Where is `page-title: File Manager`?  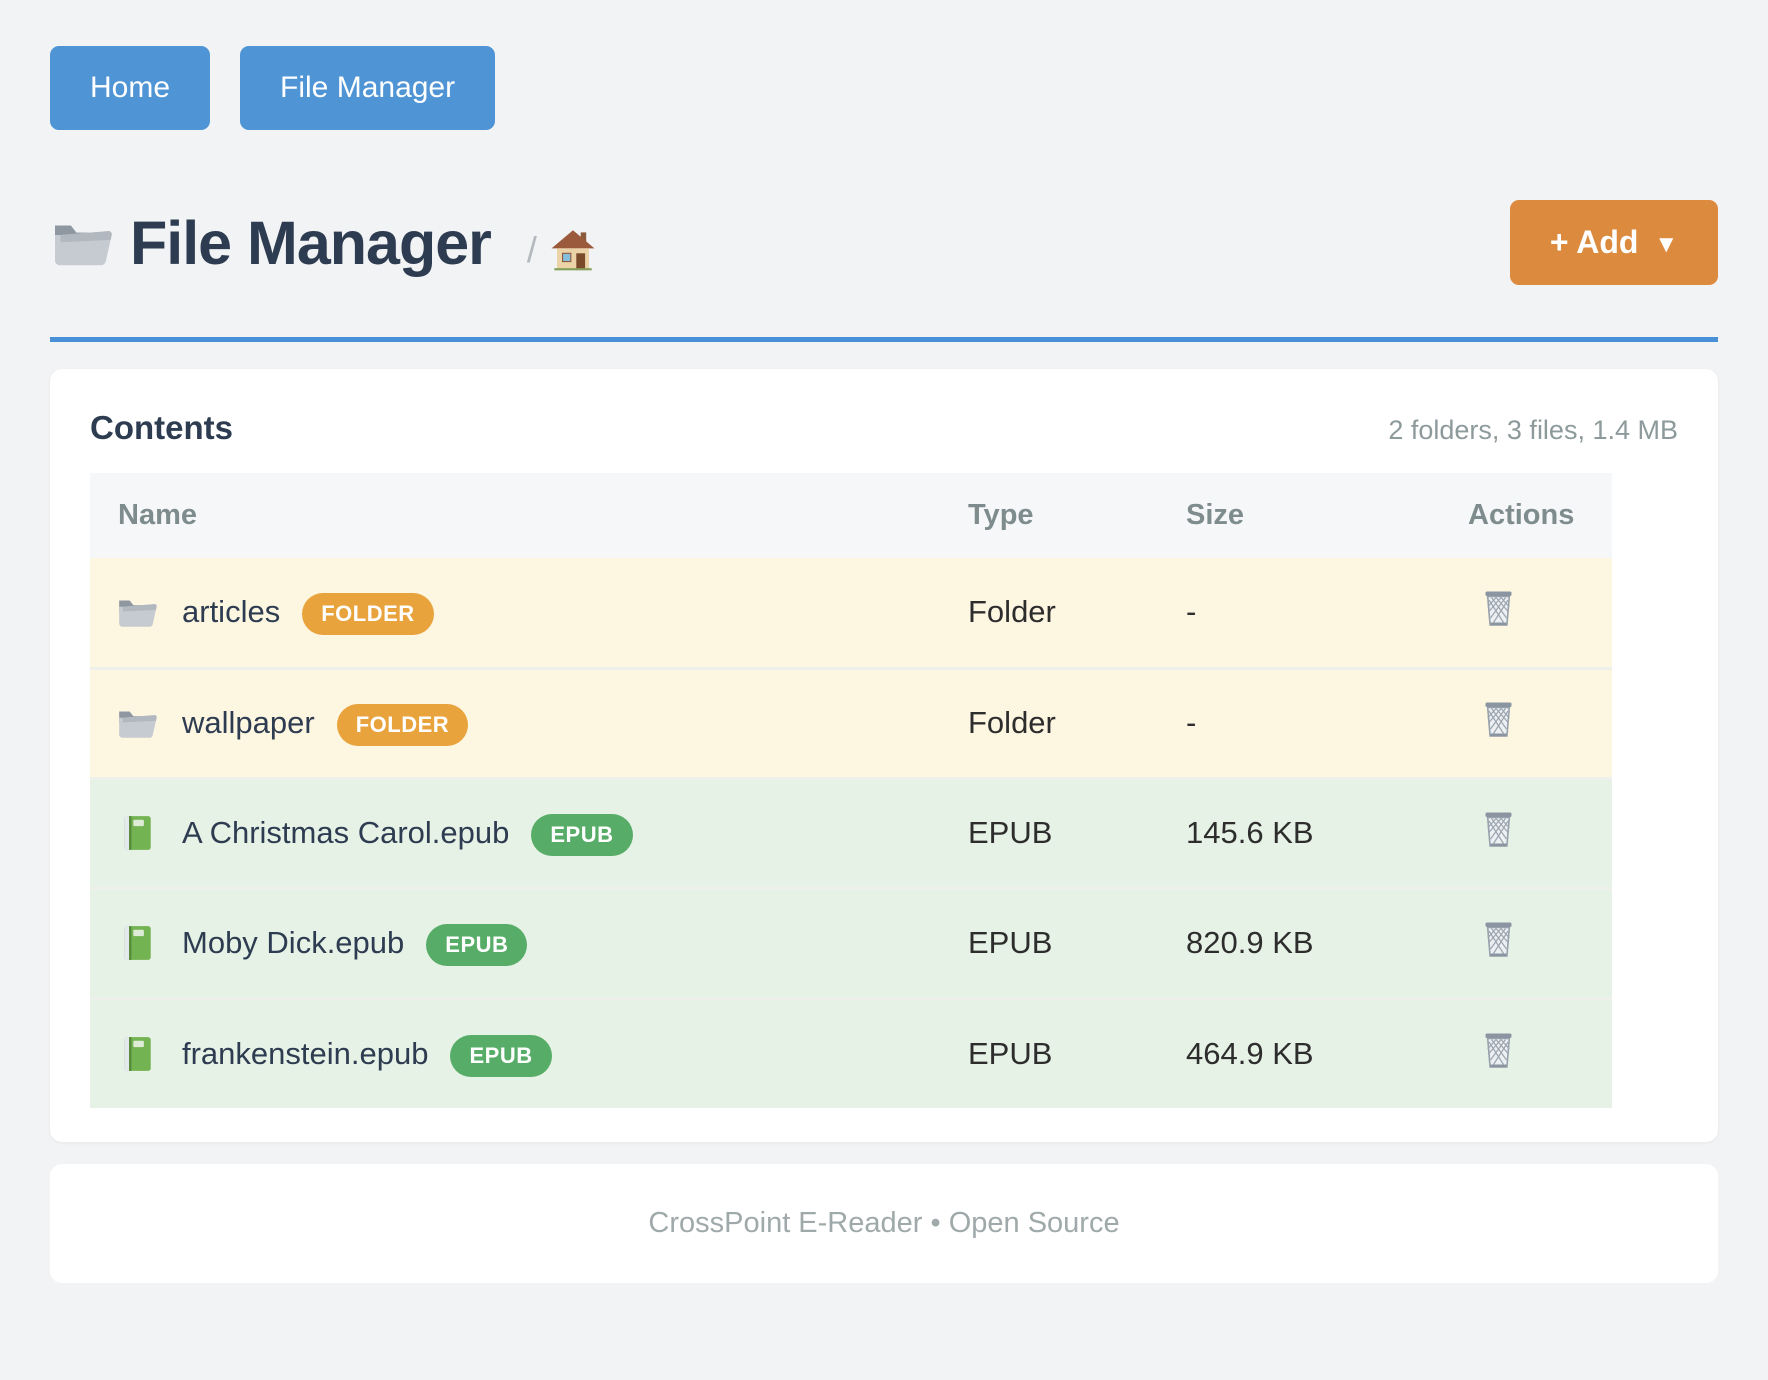
page-title: File Manager is located at coordinates (311, 242).